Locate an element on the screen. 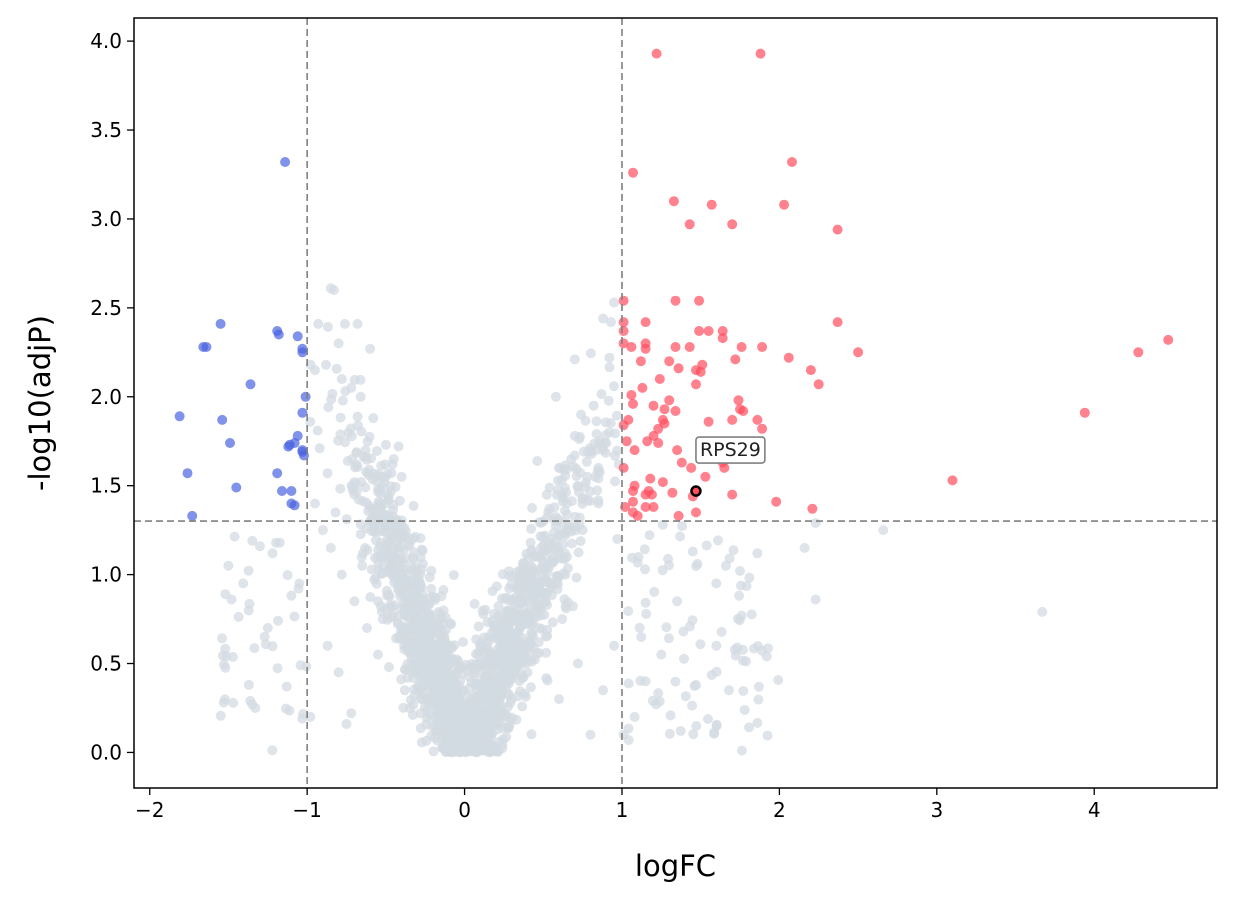 This screenshot has width=1237, height=906. y-tick-label: 2.0 is located at coordinates (106, 397).